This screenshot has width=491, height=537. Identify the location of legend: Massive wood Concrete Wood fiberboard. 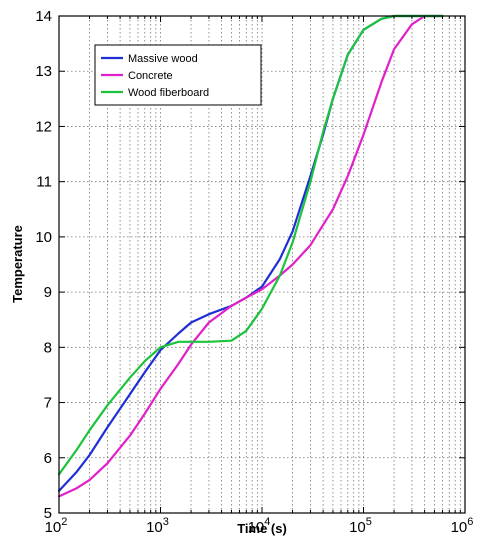
(178, 75).